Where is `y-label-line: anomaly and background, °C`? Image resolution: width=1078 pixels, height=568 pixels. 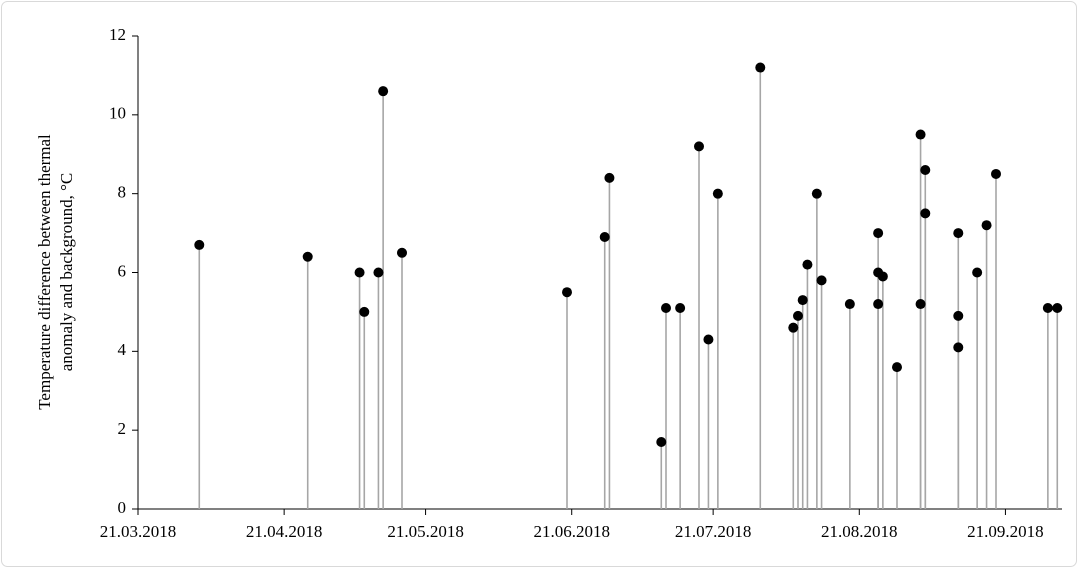
y-label-line: anomaly and background, °C is located at coordinates (66, 272).